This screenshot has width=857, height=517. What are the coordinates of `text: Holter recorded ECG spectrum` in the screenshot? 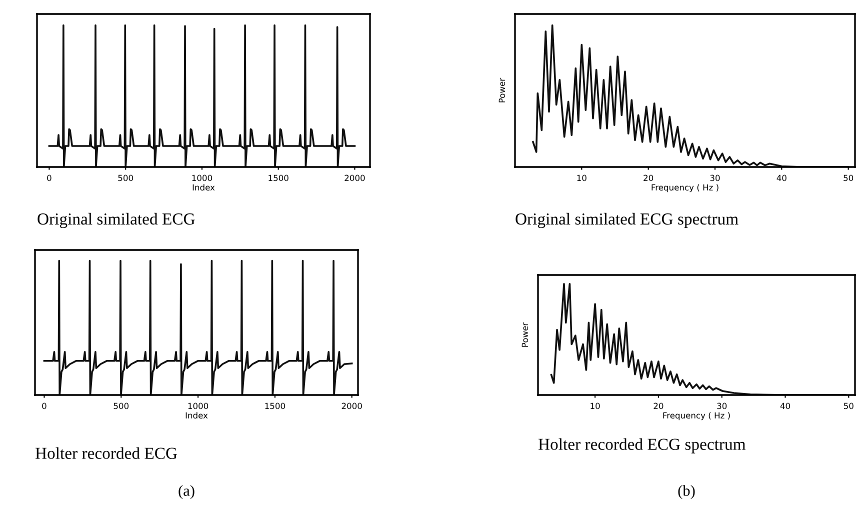 It's located at (642, 446).